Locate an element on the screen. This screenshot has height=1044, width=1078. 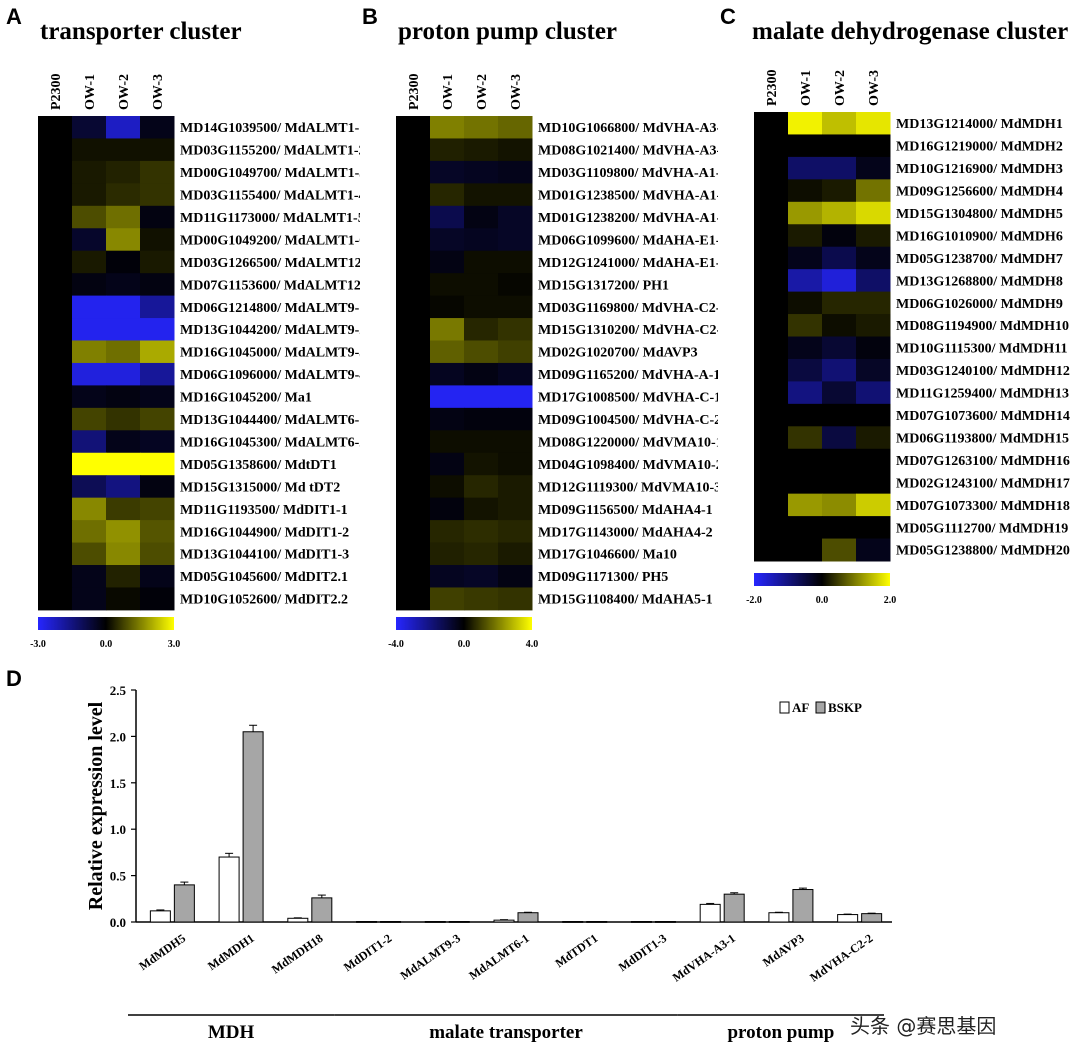
legend-swatch-bskp is located at coordinates (820, 707).